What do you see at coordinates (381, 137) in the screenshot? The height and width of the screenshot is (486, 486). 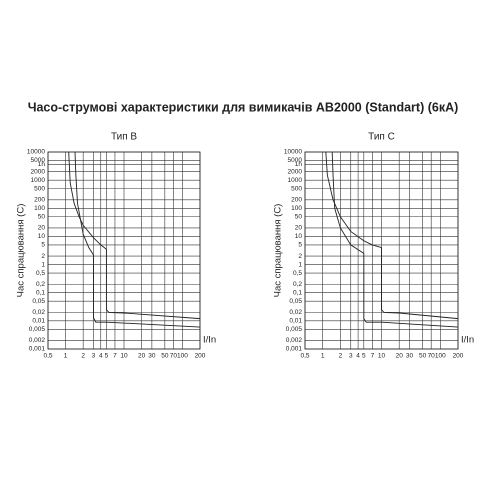 I see `chart-title: Тип C` at bounding box center [381, 137].